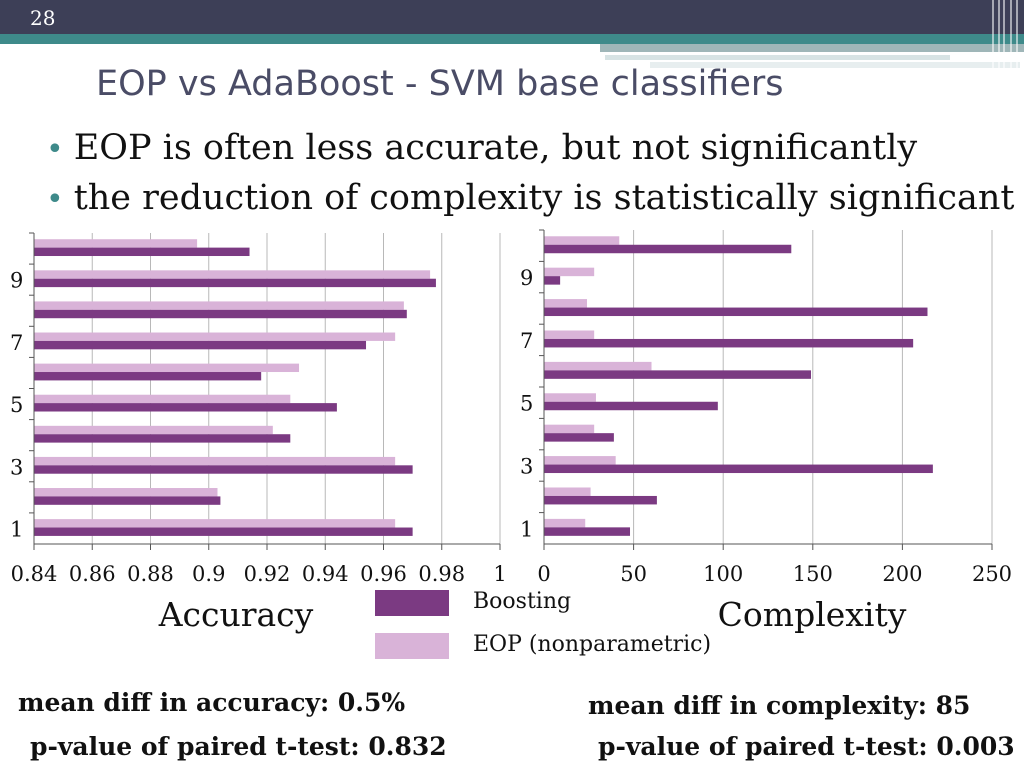 This screenshot has width=1024, height=768. I want to click on chart-title: Complexity, so click(812, 614).